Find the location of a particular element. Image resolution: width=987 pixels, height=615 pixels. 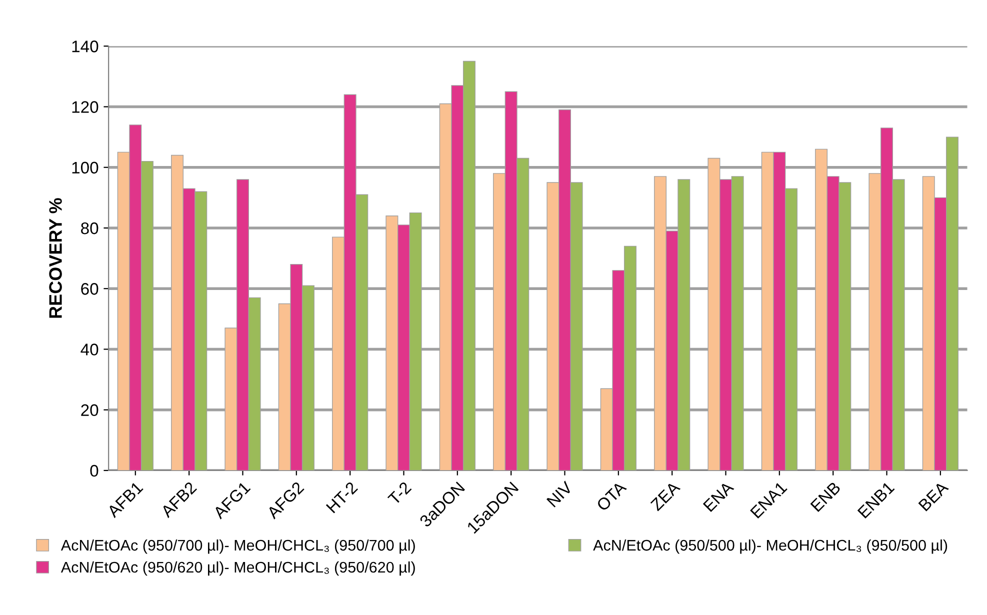

legend-label: AcN/EtOAc (950/500 µl)- MeOH/CHCL₃ (950/500 µl) is located at coordinates (770, 546).